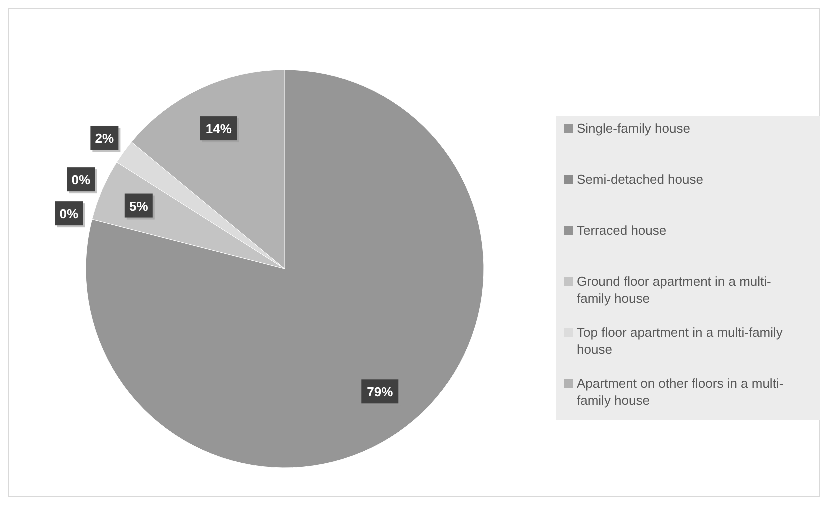 This screenshot has width=828, height=505. I want to click on legend-label: Terraced house, so click(622, 230).